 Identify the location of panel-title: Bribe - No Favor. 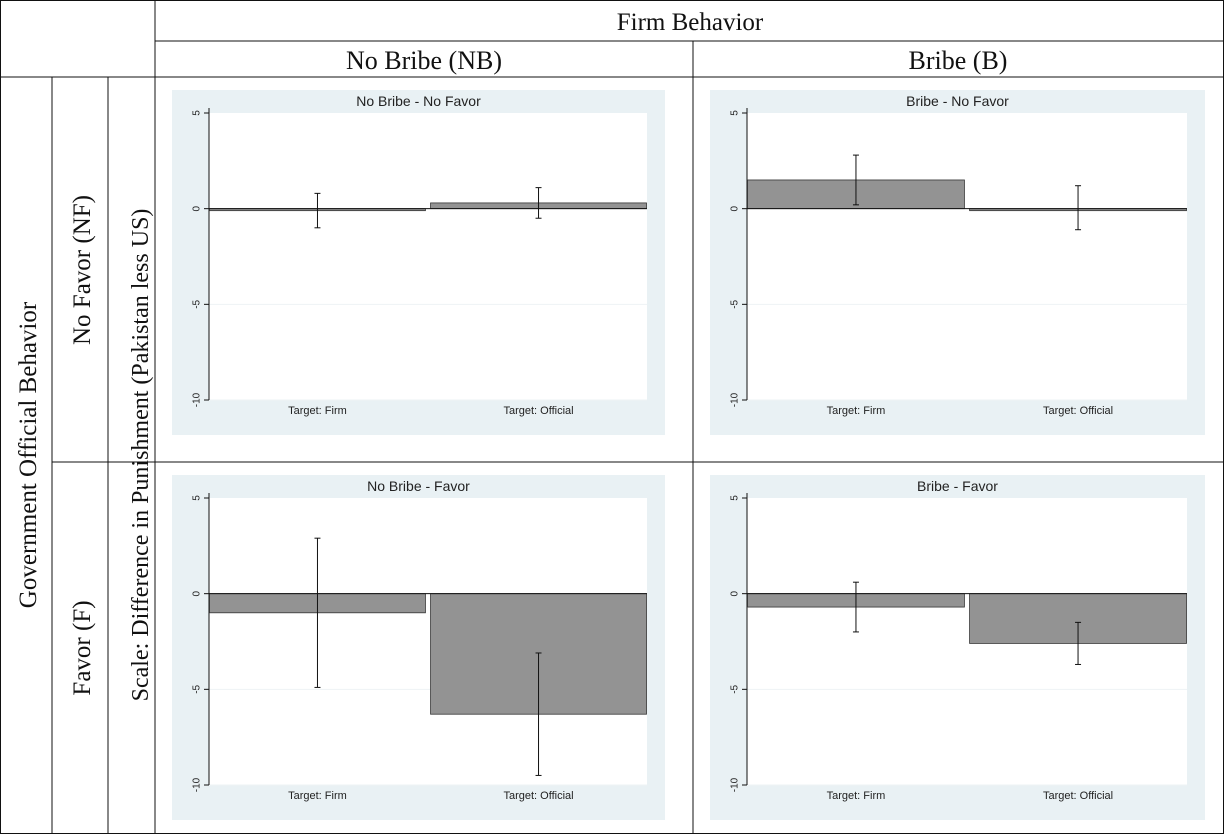
(957, 101).